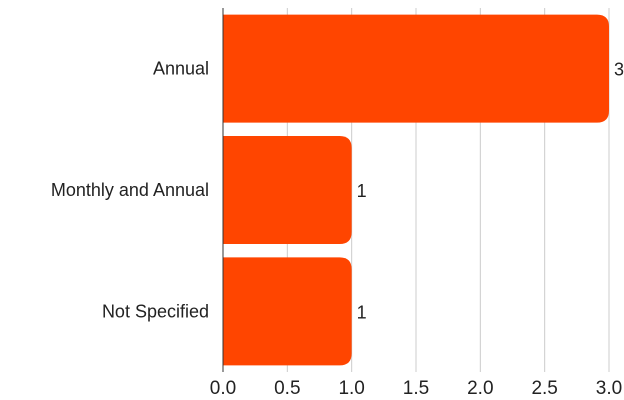  What do you see at coordinates (480, 388) in the screenshot?
I see `x-tick-label: 2.0` at bounding box center [480, 388].